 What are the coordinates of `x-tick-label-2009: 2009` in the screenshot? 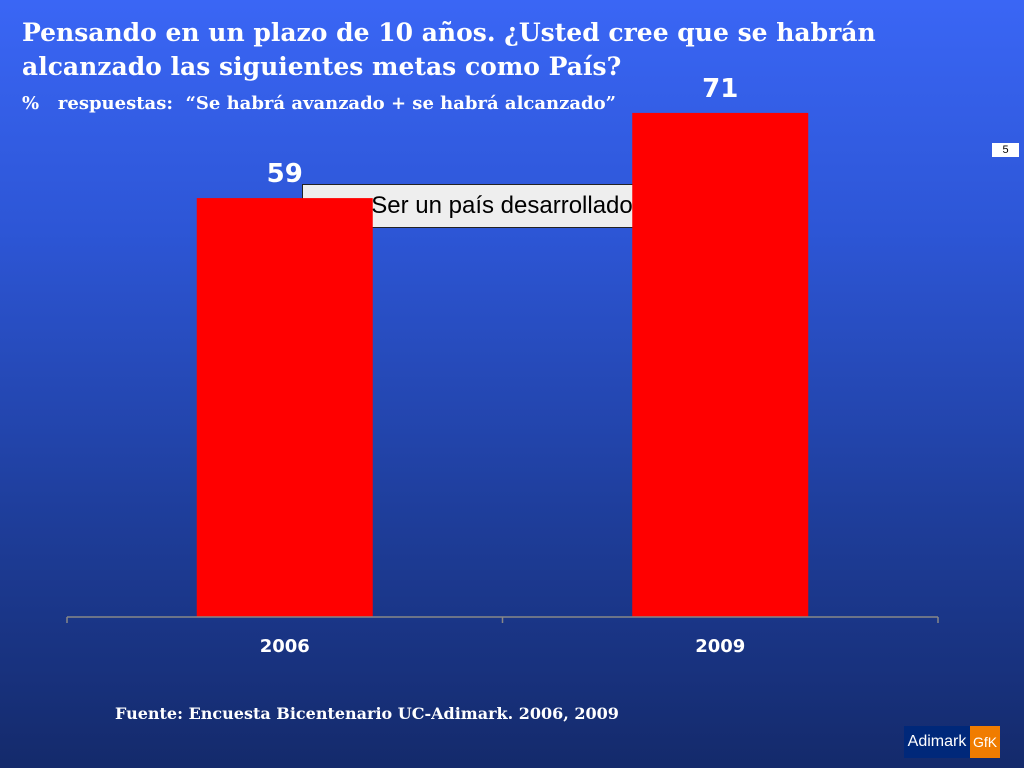 It's located at (720, 646).